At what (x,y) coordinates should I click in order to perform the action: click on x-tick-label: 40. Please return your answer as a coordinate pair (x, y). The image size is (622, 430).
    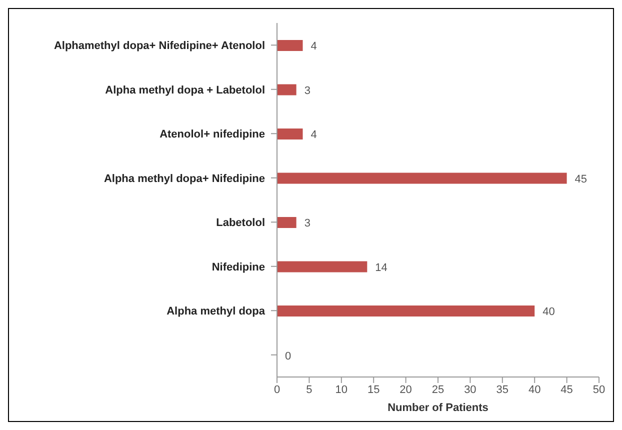
    Looking at the image, I should click on (534, 390).